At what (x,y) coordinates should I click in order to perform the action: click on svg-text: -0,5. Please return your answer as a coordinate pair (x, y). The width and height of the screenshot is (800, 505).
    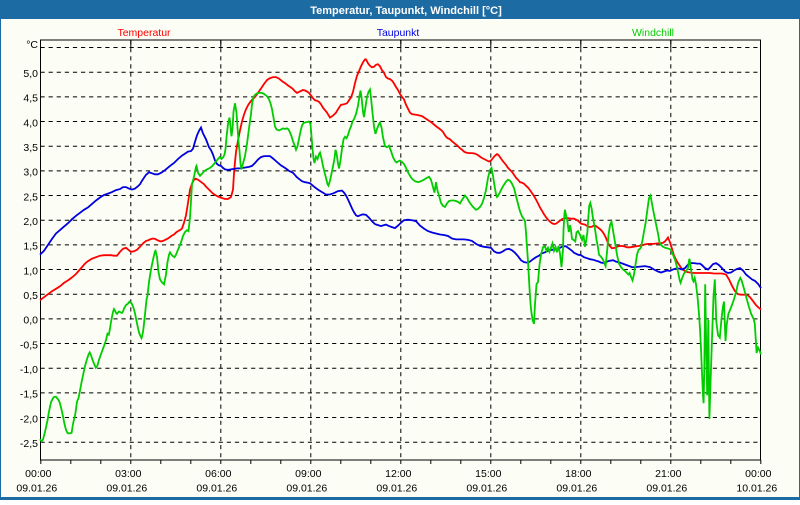
    Looking at the image, I should click on (29, 345).